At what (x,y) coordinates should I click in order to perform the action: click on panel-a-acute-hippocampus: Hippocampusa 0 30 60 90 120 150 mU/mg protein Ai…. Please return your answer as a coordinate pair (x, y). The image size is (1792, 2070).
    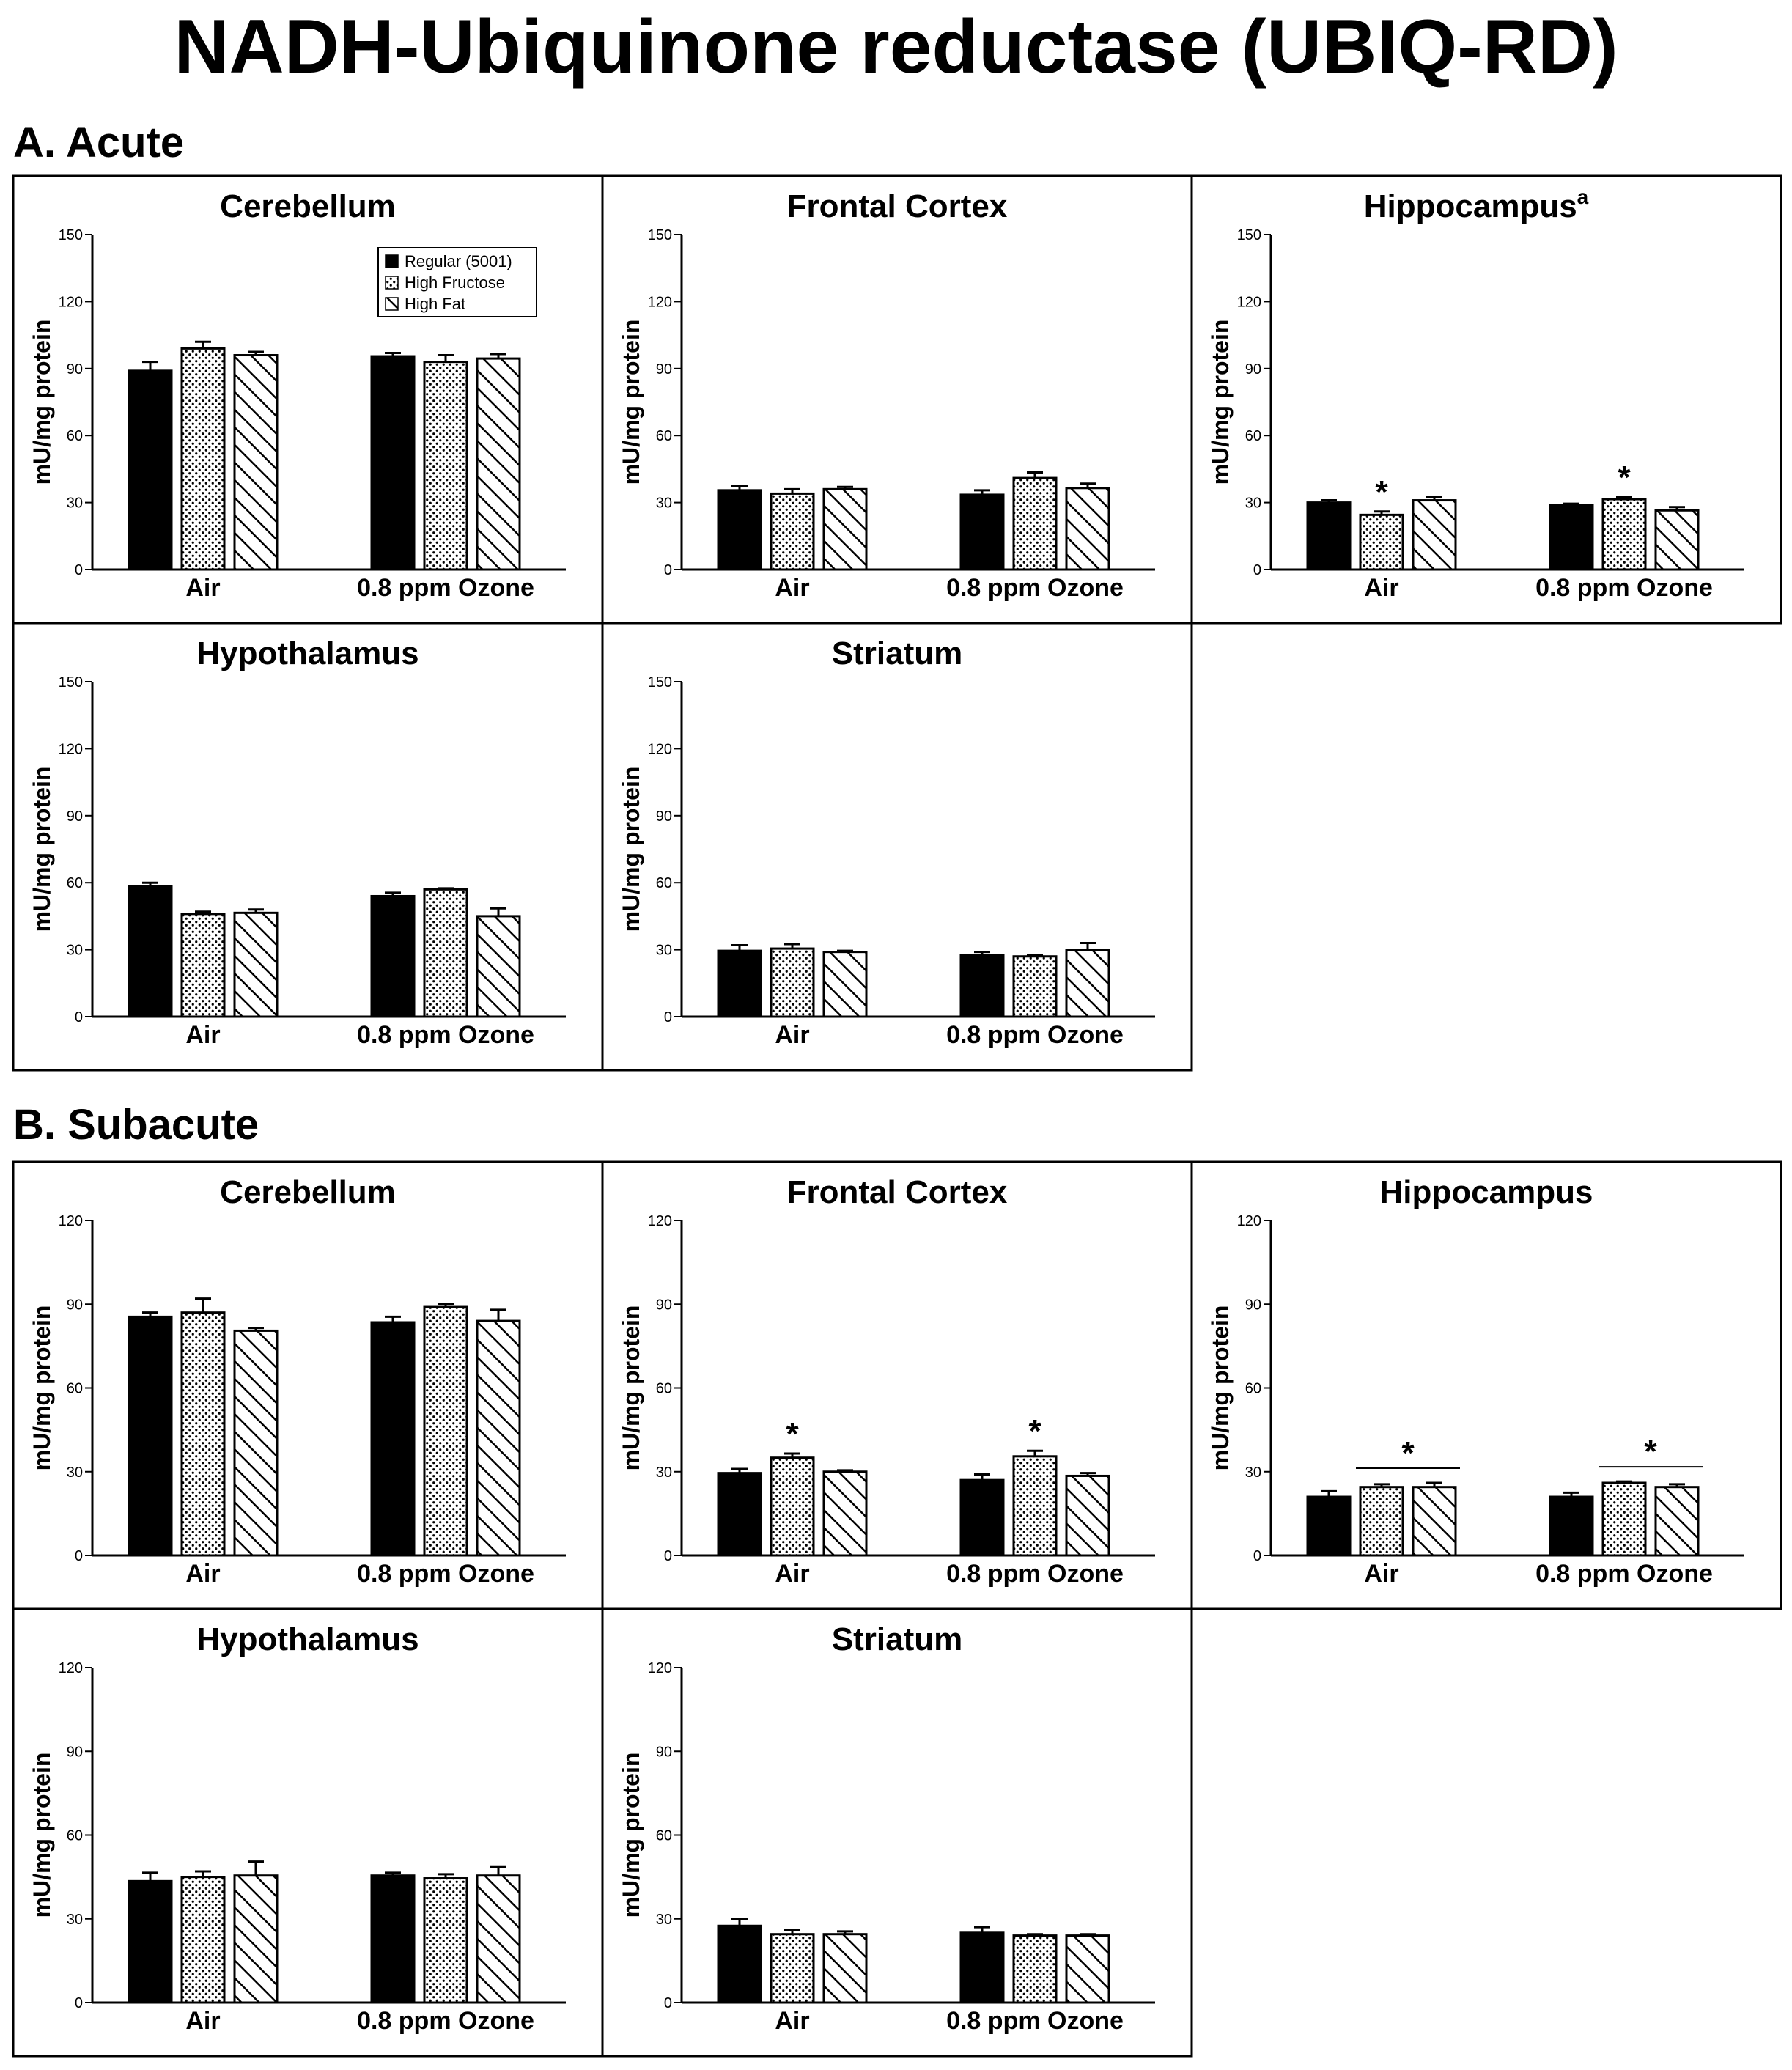
    Looking at the image, I should click on (1486, 399).